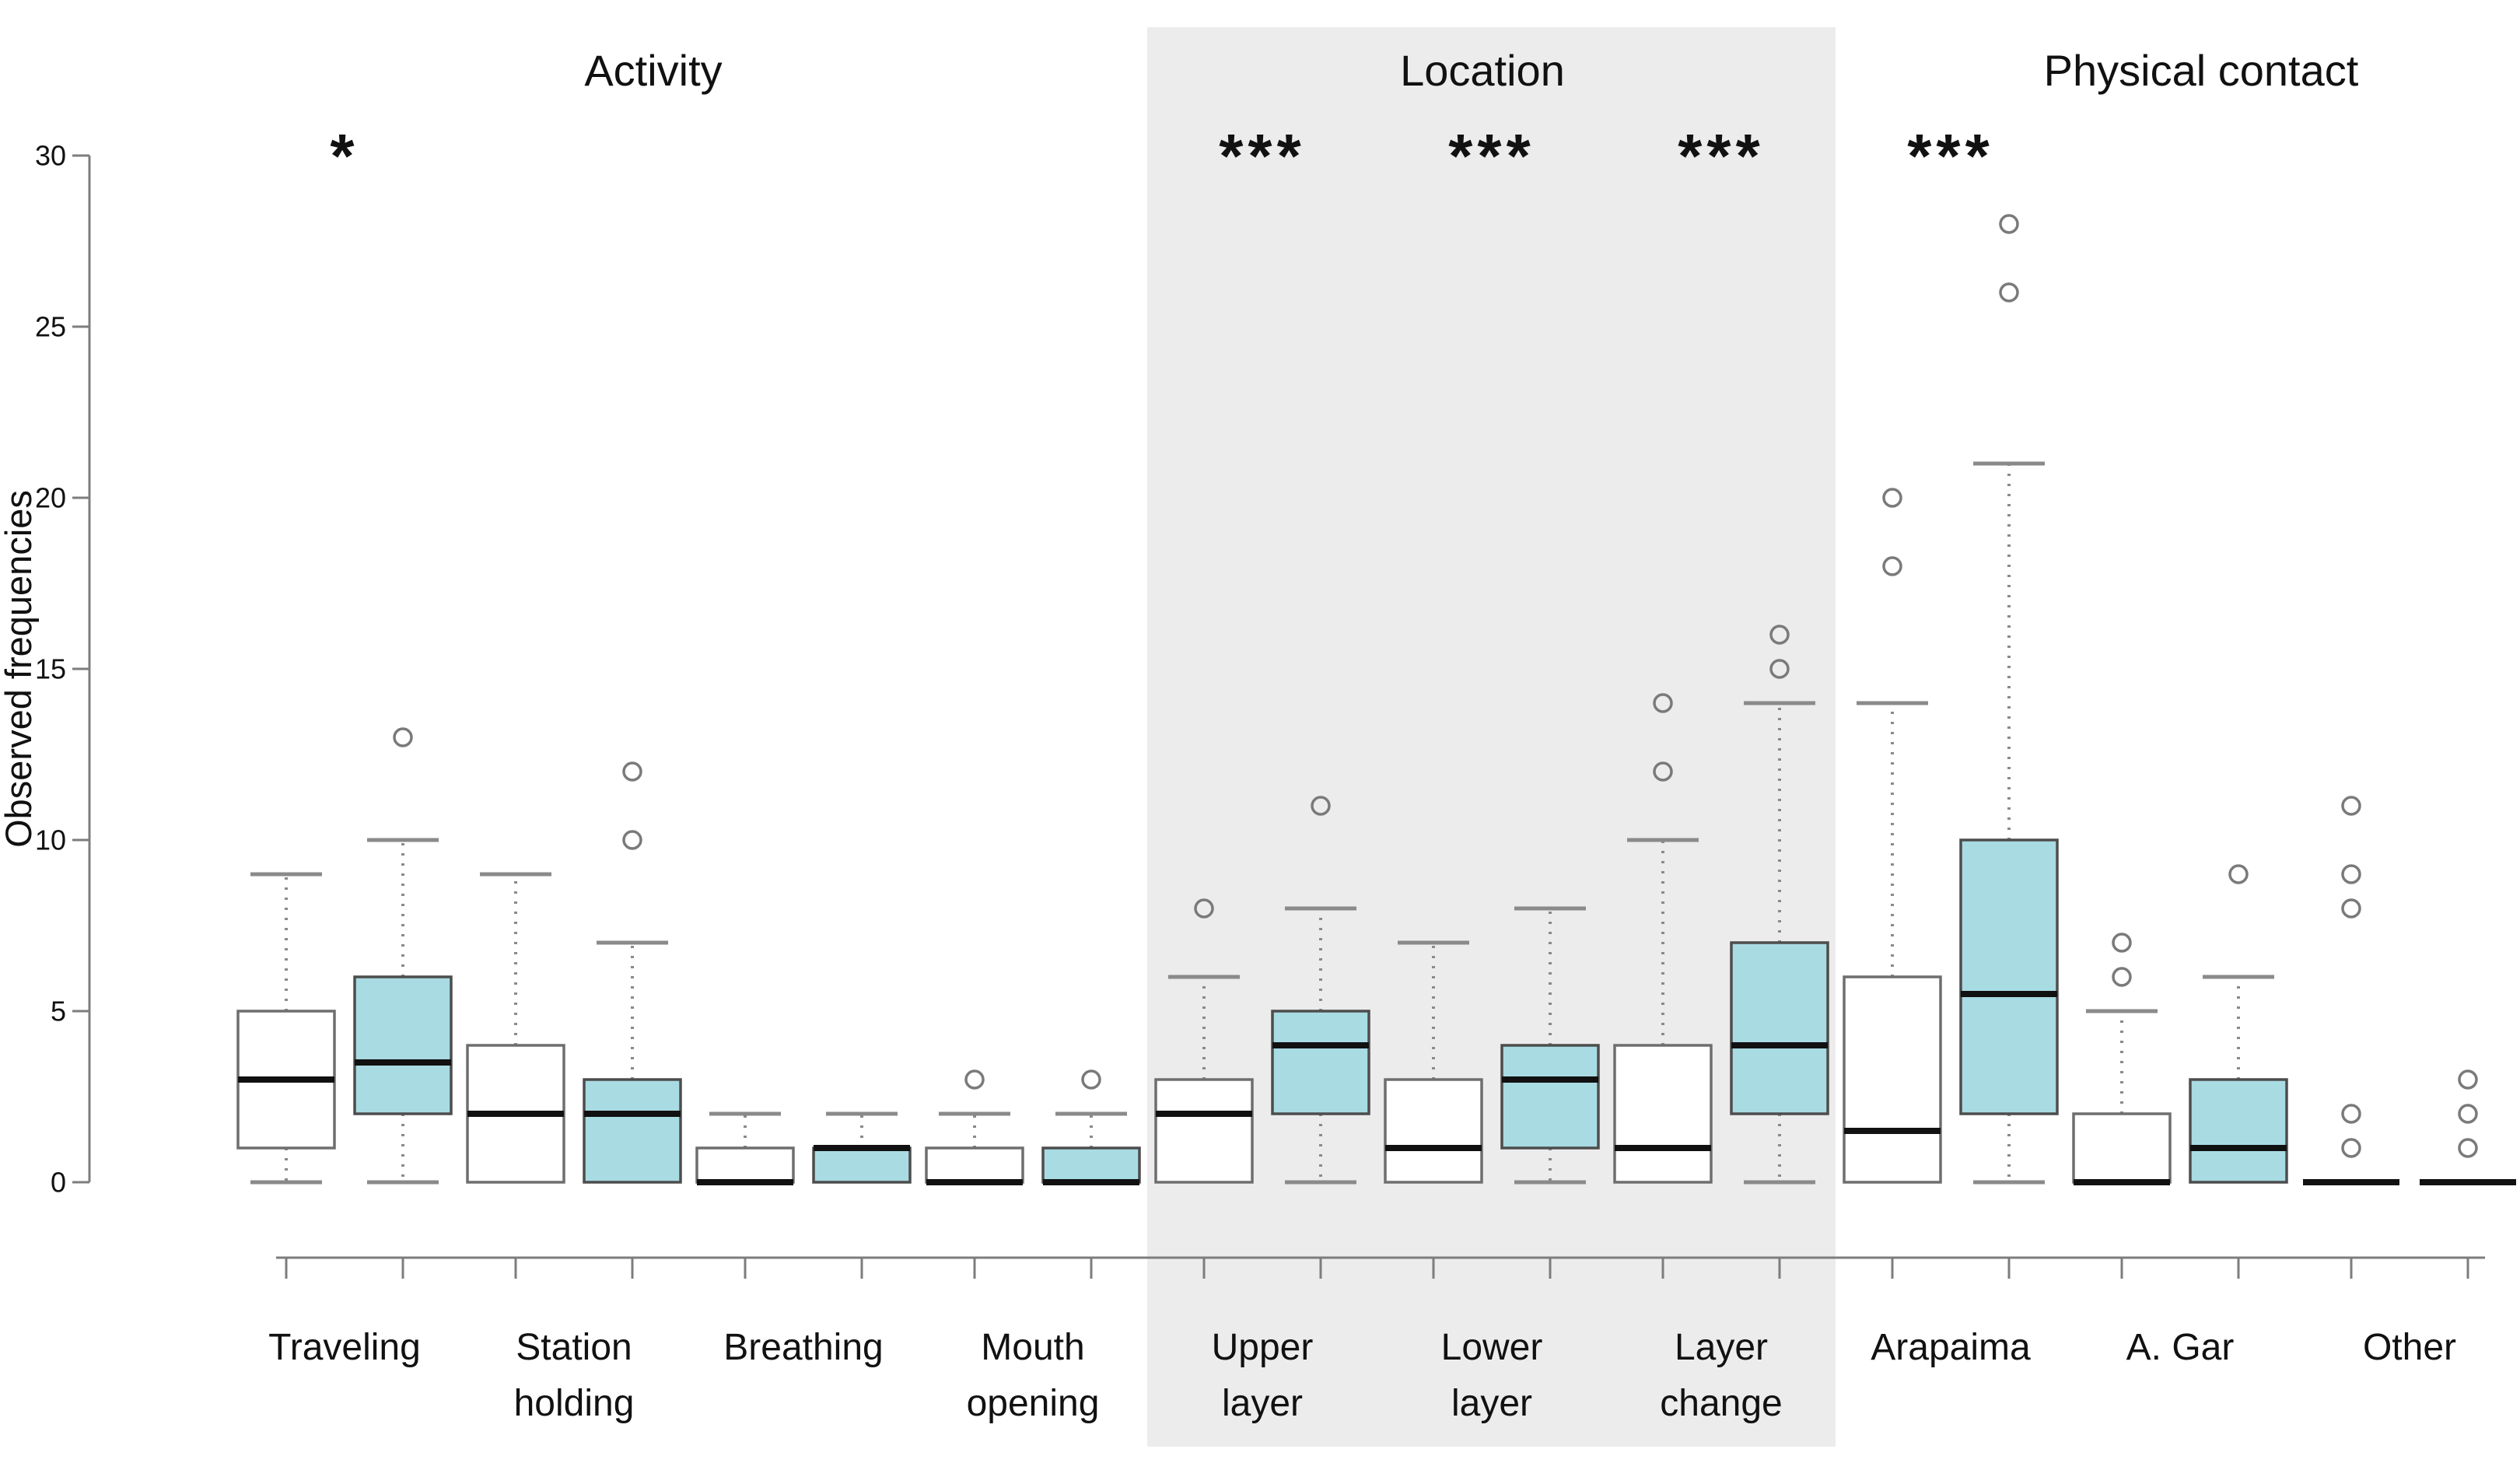  What do you see at coordinates (1550, 1097) in the screenshot?
I see `box-lower-layer-blue-box` at bounding box center [1550, 1097].